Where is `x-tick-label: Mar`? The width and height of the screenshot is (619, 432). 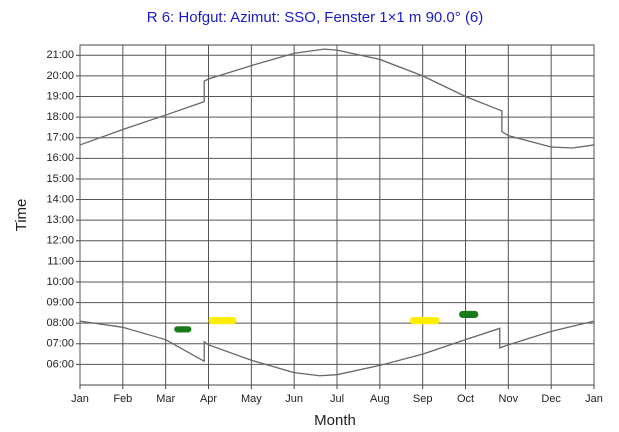 x-tick-label: Mar is located at coordinates (165, 399).